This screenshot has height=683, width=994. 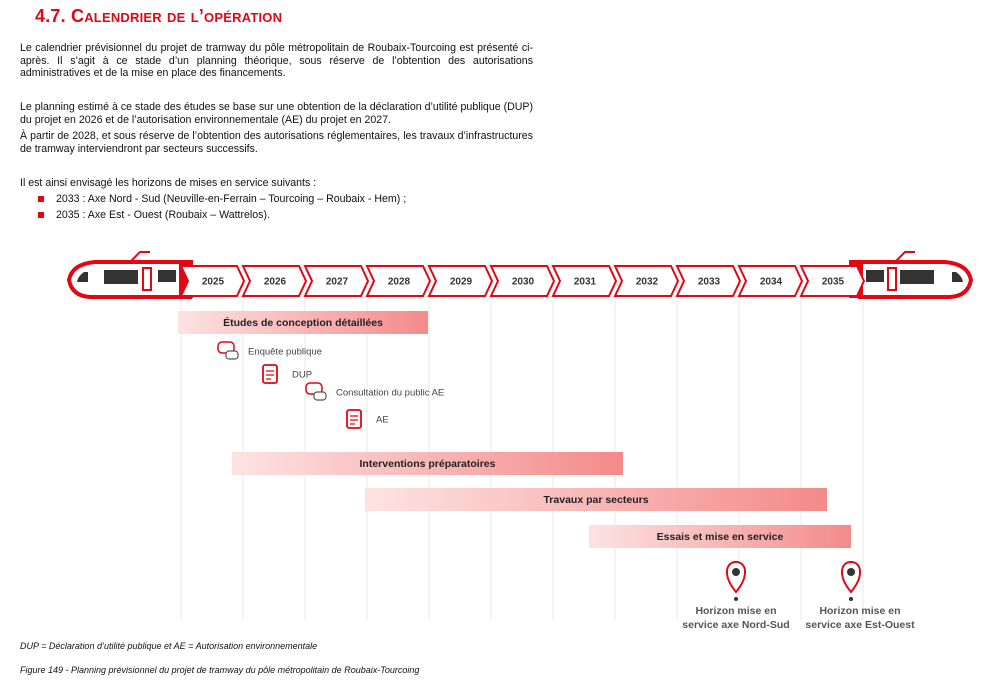 I want to click on phase-label: Essais et mise en service, so click(x=720, y=537).